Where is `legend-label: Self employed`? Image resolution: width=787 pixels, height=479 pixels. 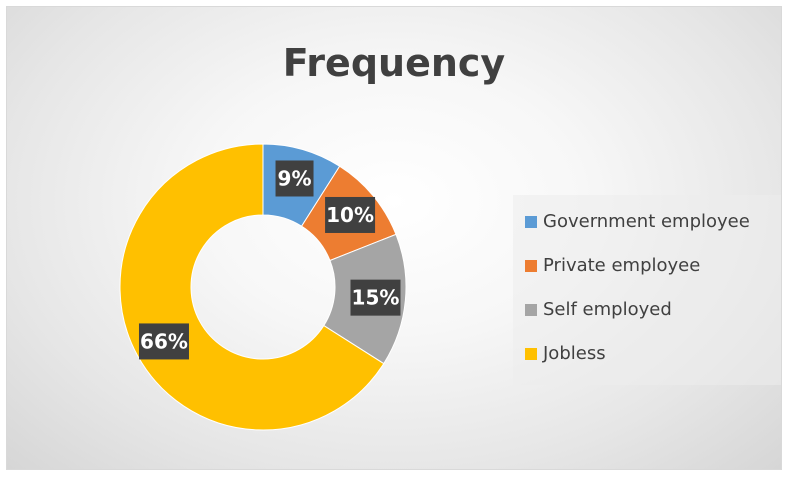 legend-label: Self employed is located at coordinates (607, 309).